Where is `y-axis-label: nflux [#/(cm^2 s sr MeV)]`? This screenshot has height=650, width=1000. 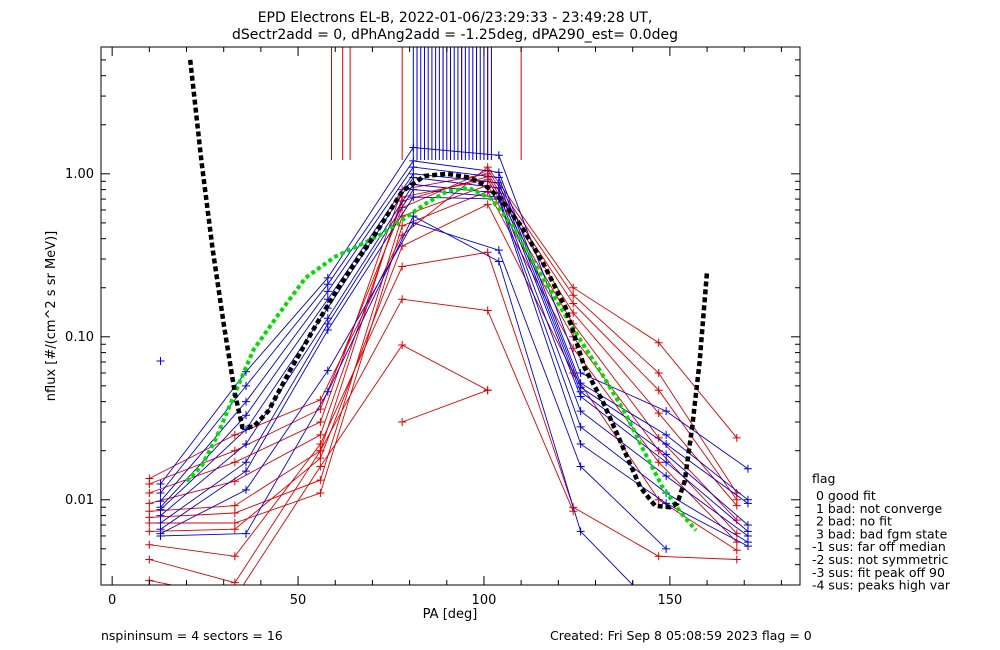
y-axis-label: nflux [#/(cm^2 s sr MeV)] is located at coordinates (51, 316).